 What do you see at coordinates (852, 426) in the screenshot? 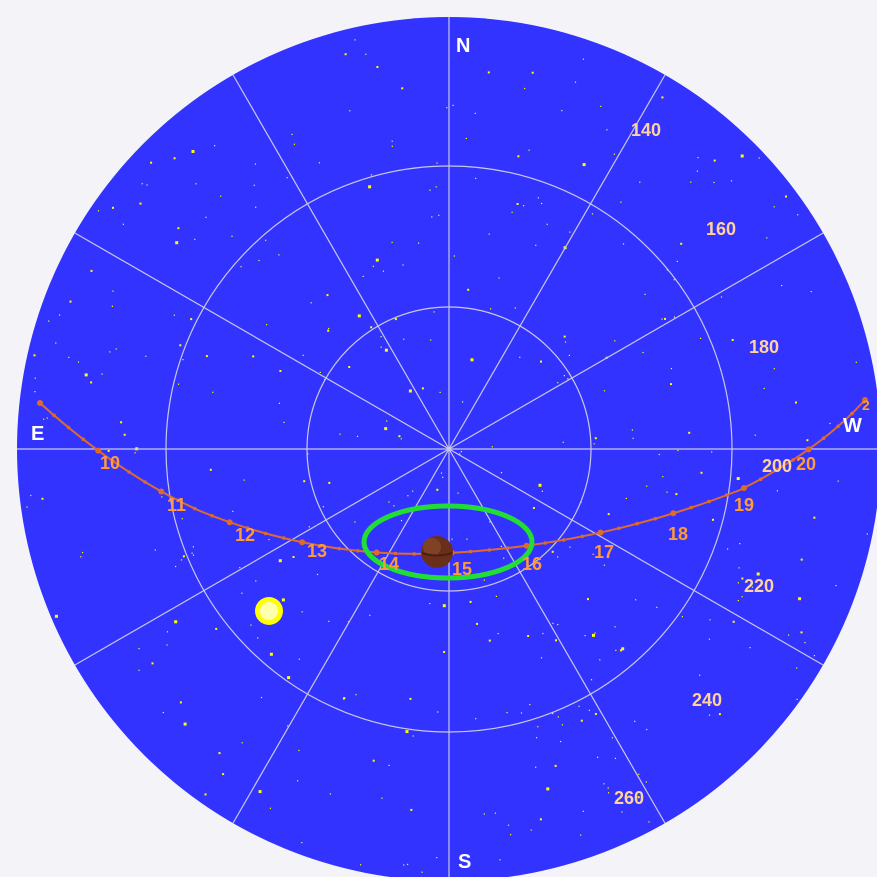
I see `compass-west: W` at bounding box center [852, 426].